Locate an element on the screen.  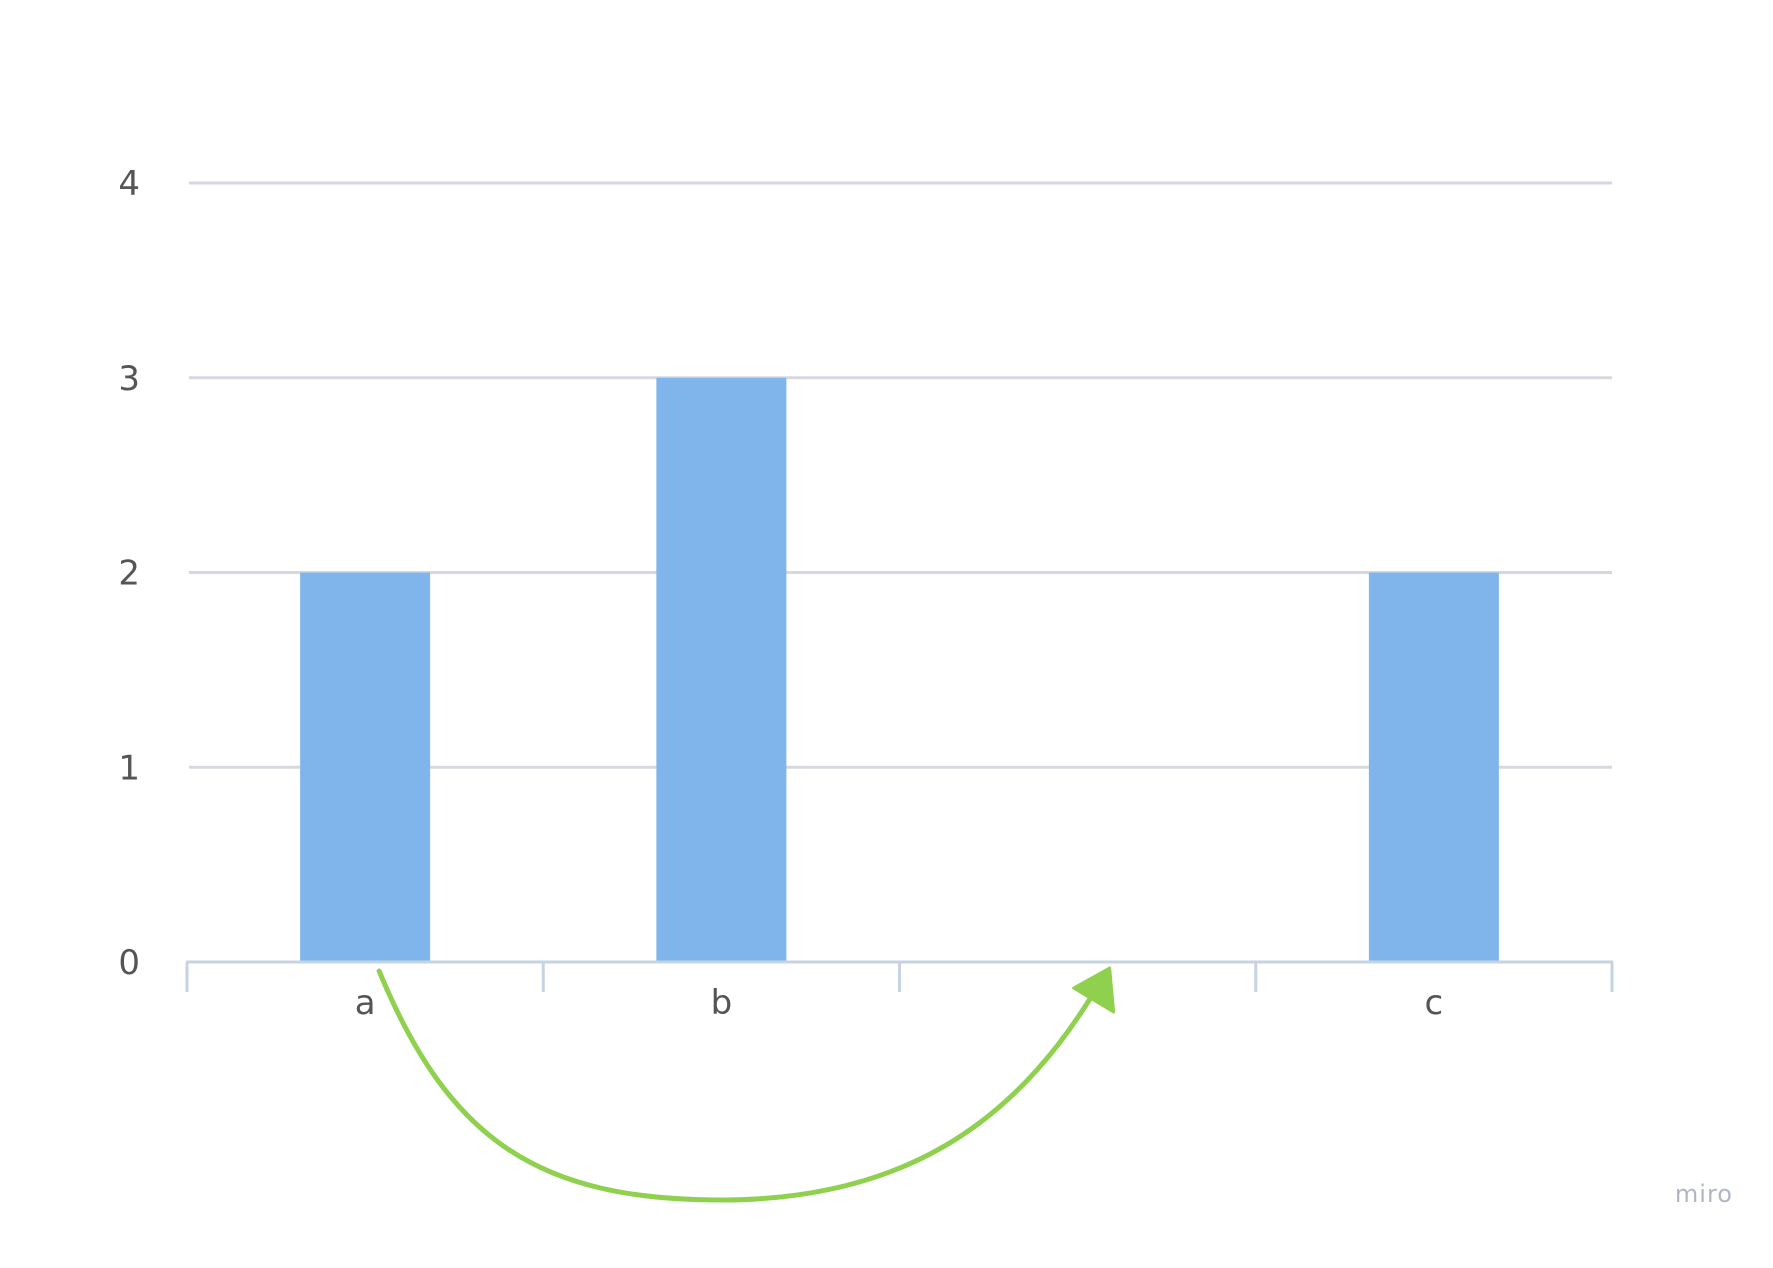
y-tick-label-3: 3 is located at coordinates (129, 379).